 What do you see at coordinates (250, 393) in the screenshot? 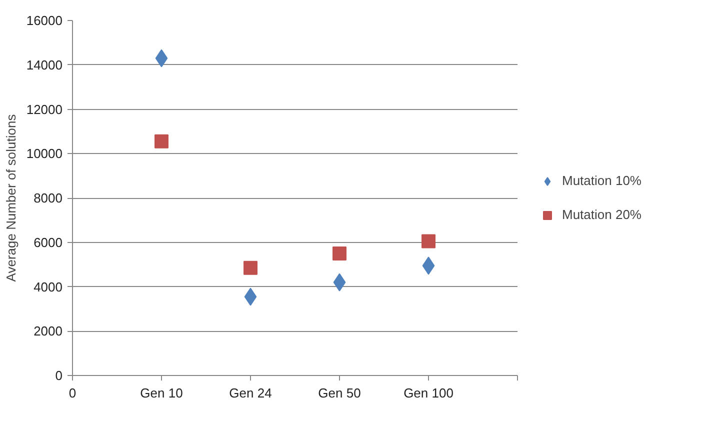
I see `x-tick-label: Gen 24` at bounding box center [250, 393].